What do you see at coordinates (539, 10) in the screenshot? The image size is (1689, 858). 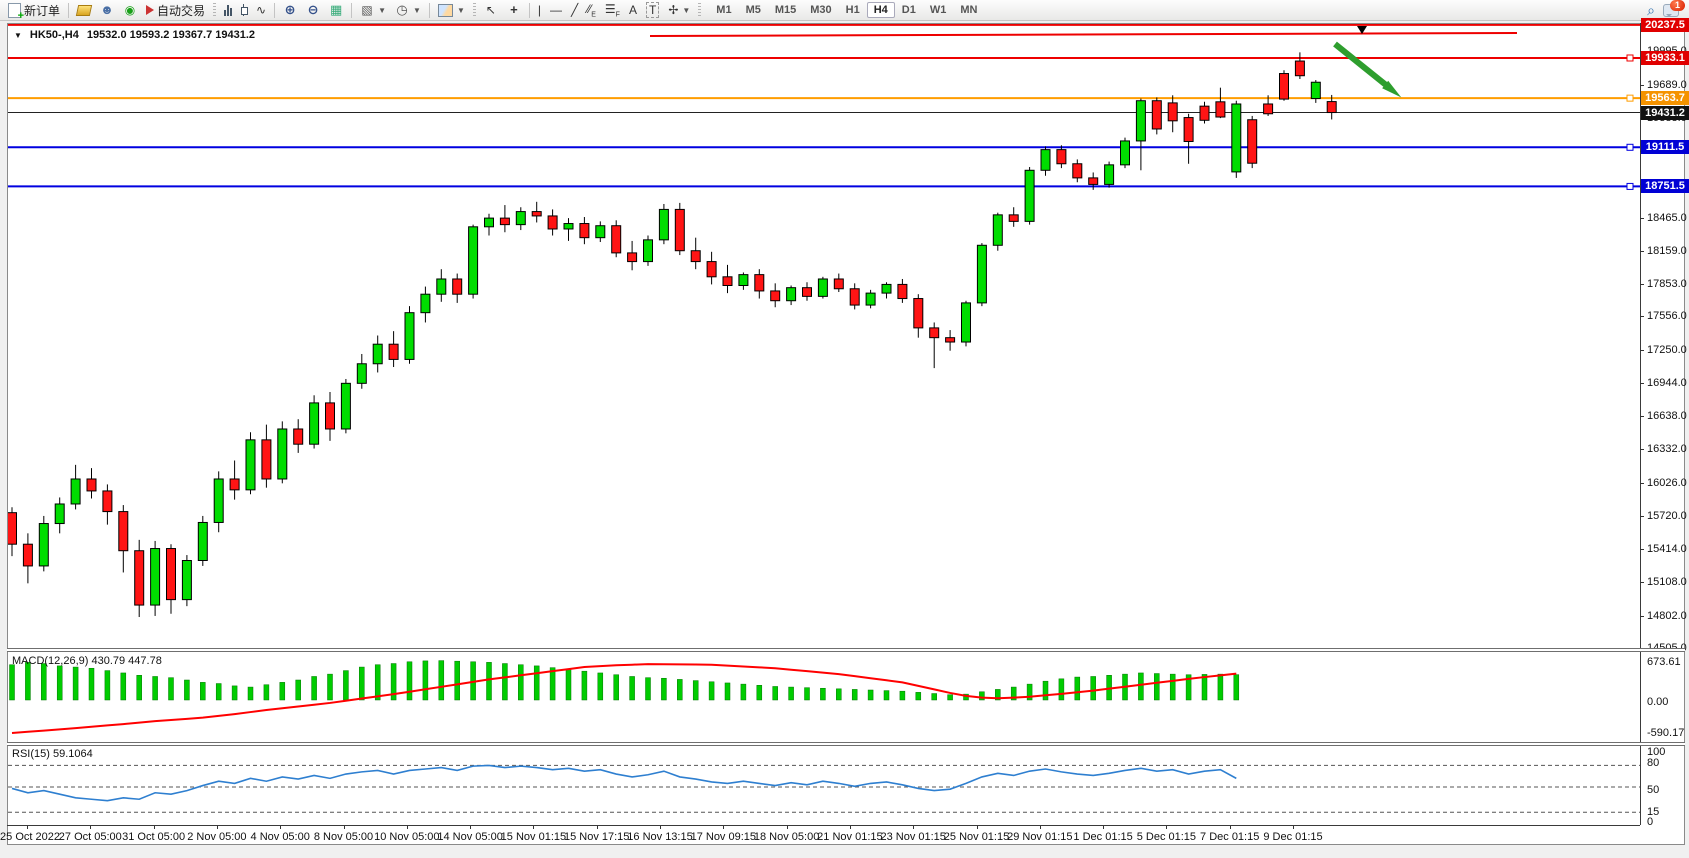 I see `vertical-line-tool-button: |` at bounding box center [539, 10].